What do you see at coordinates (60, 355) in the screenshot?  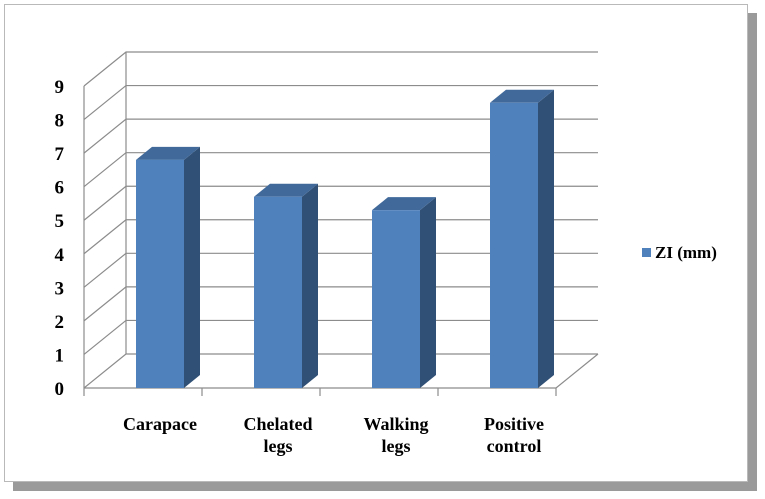 I see `y-tick-label: 1` at bounding box center [60, 355].